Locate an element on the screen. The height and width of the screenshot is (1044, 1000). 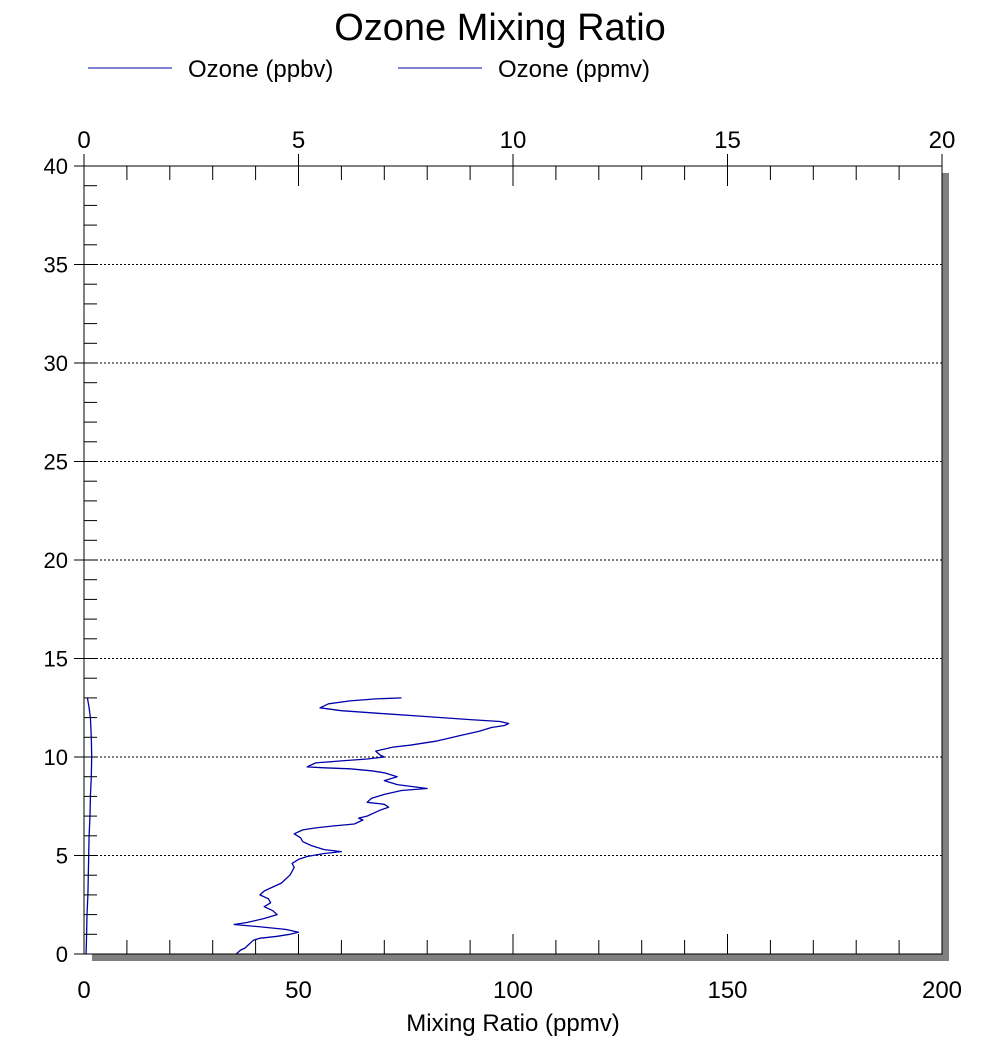
y-tick-label: 10 is located at coordinates (56, 757).